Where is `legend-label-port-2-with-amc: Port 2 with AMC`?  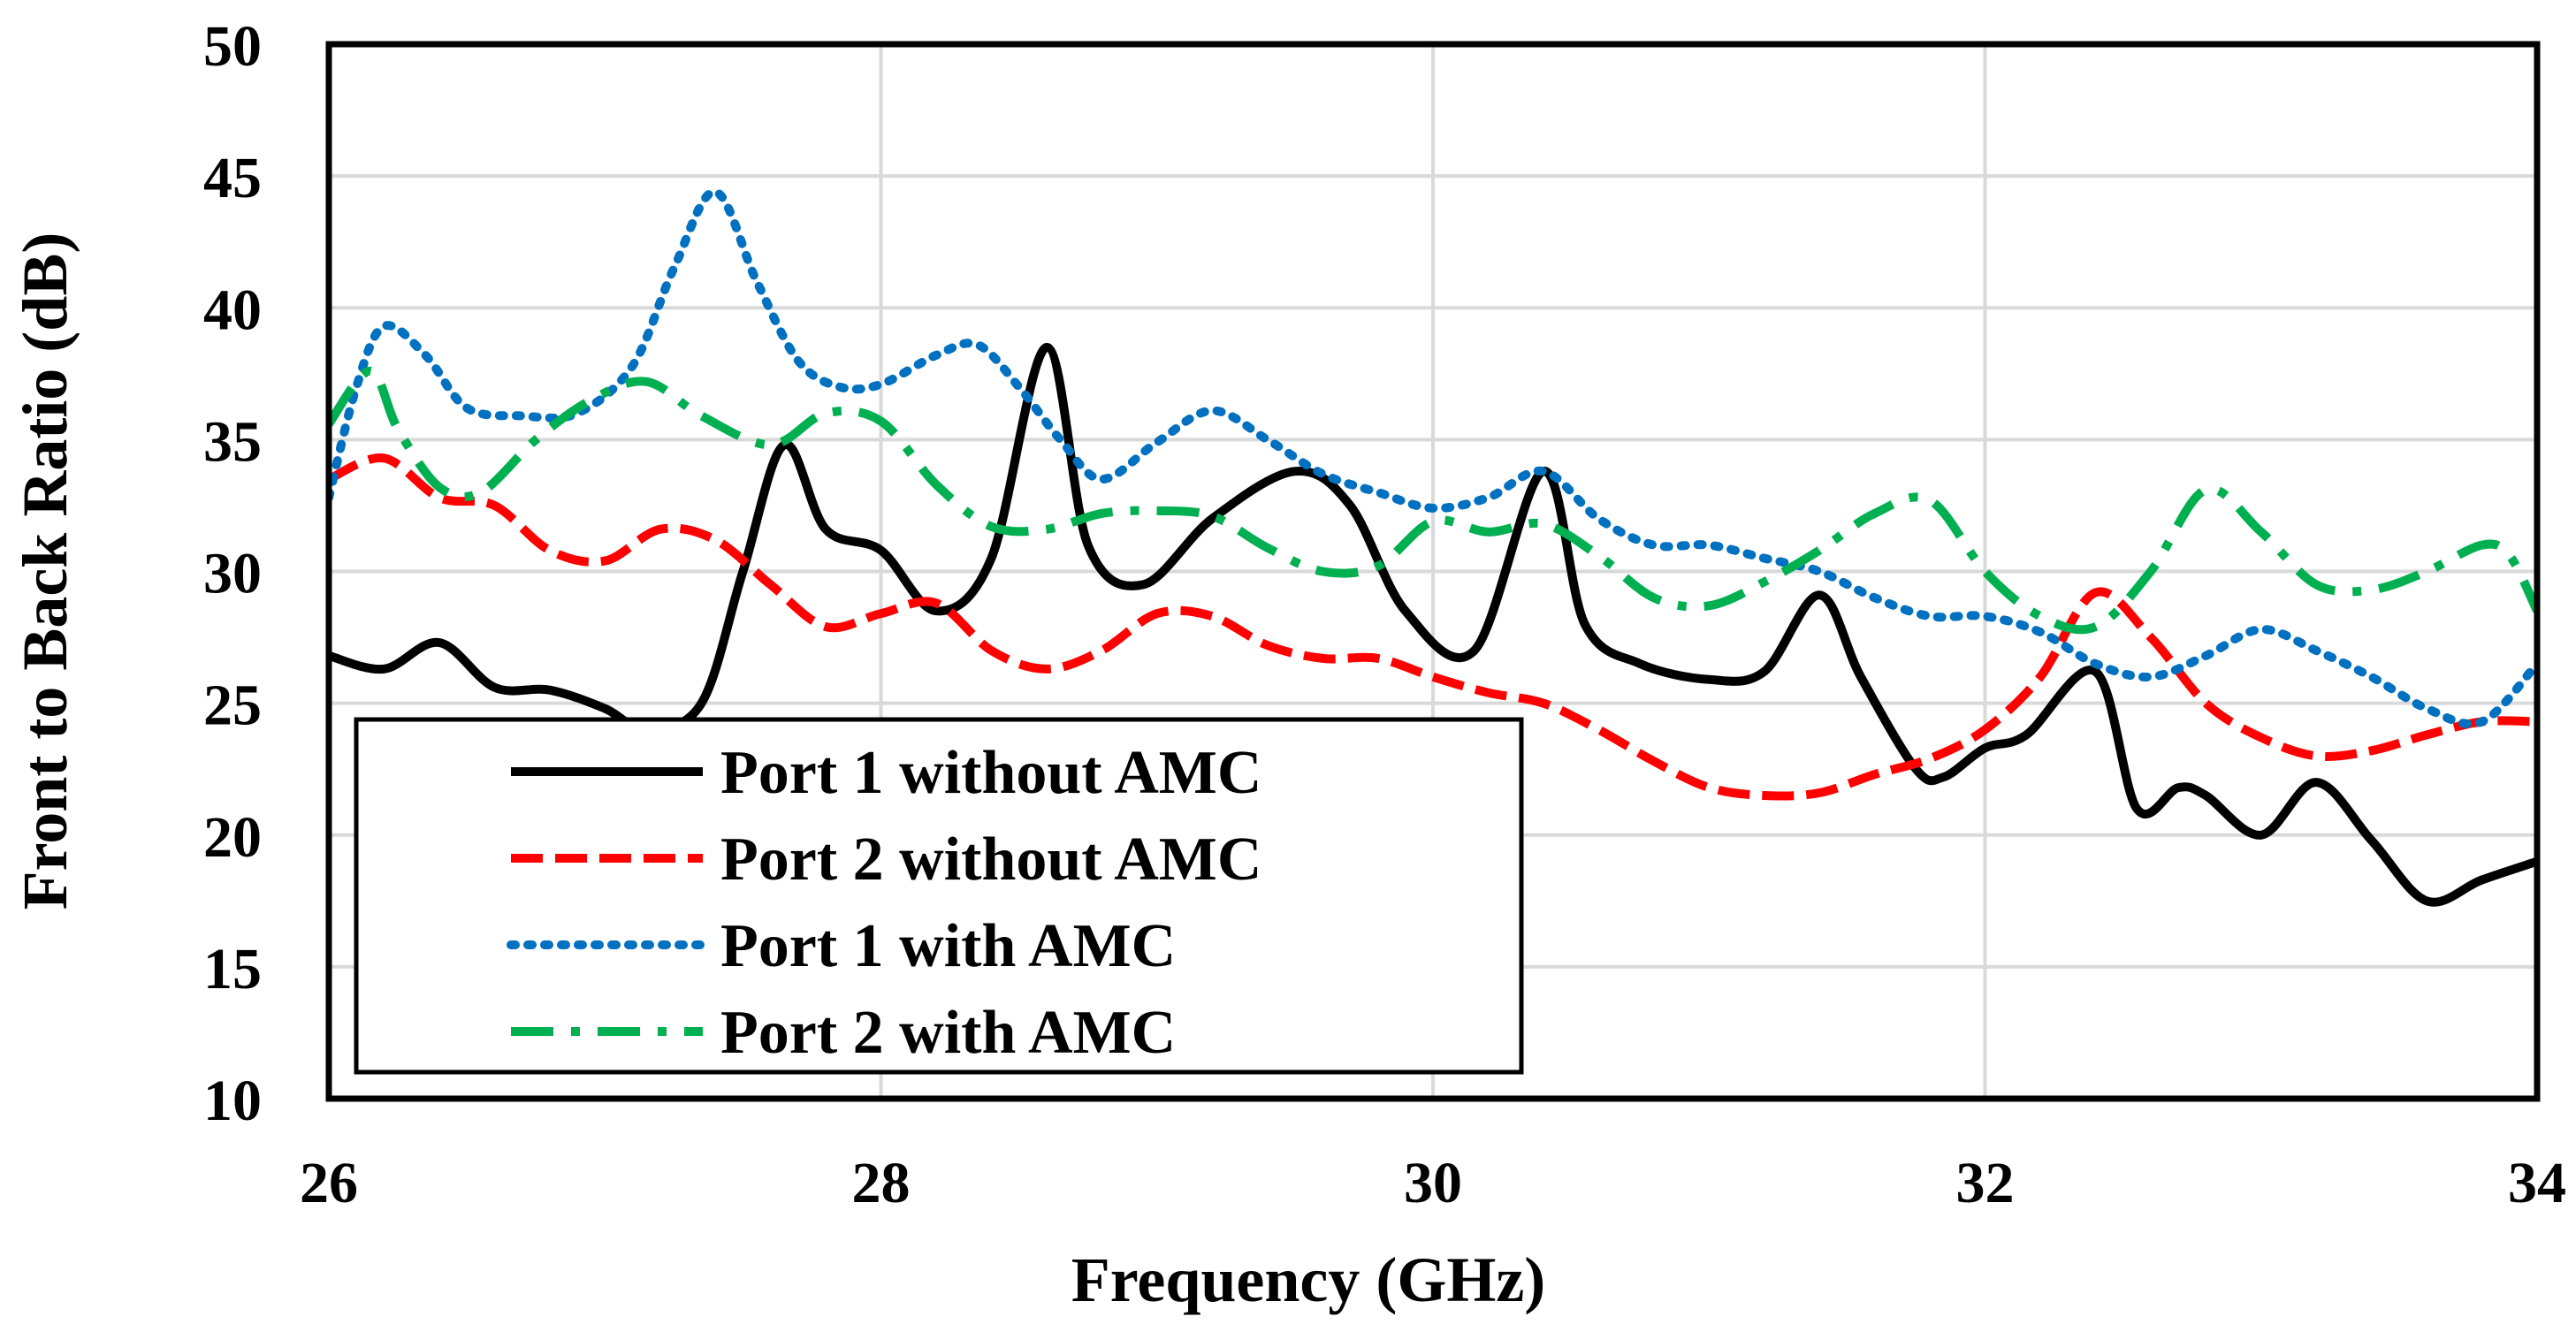
legend-label-port-2-with-amc: Port 2 with AMC is located at coordinates (948, 1033).